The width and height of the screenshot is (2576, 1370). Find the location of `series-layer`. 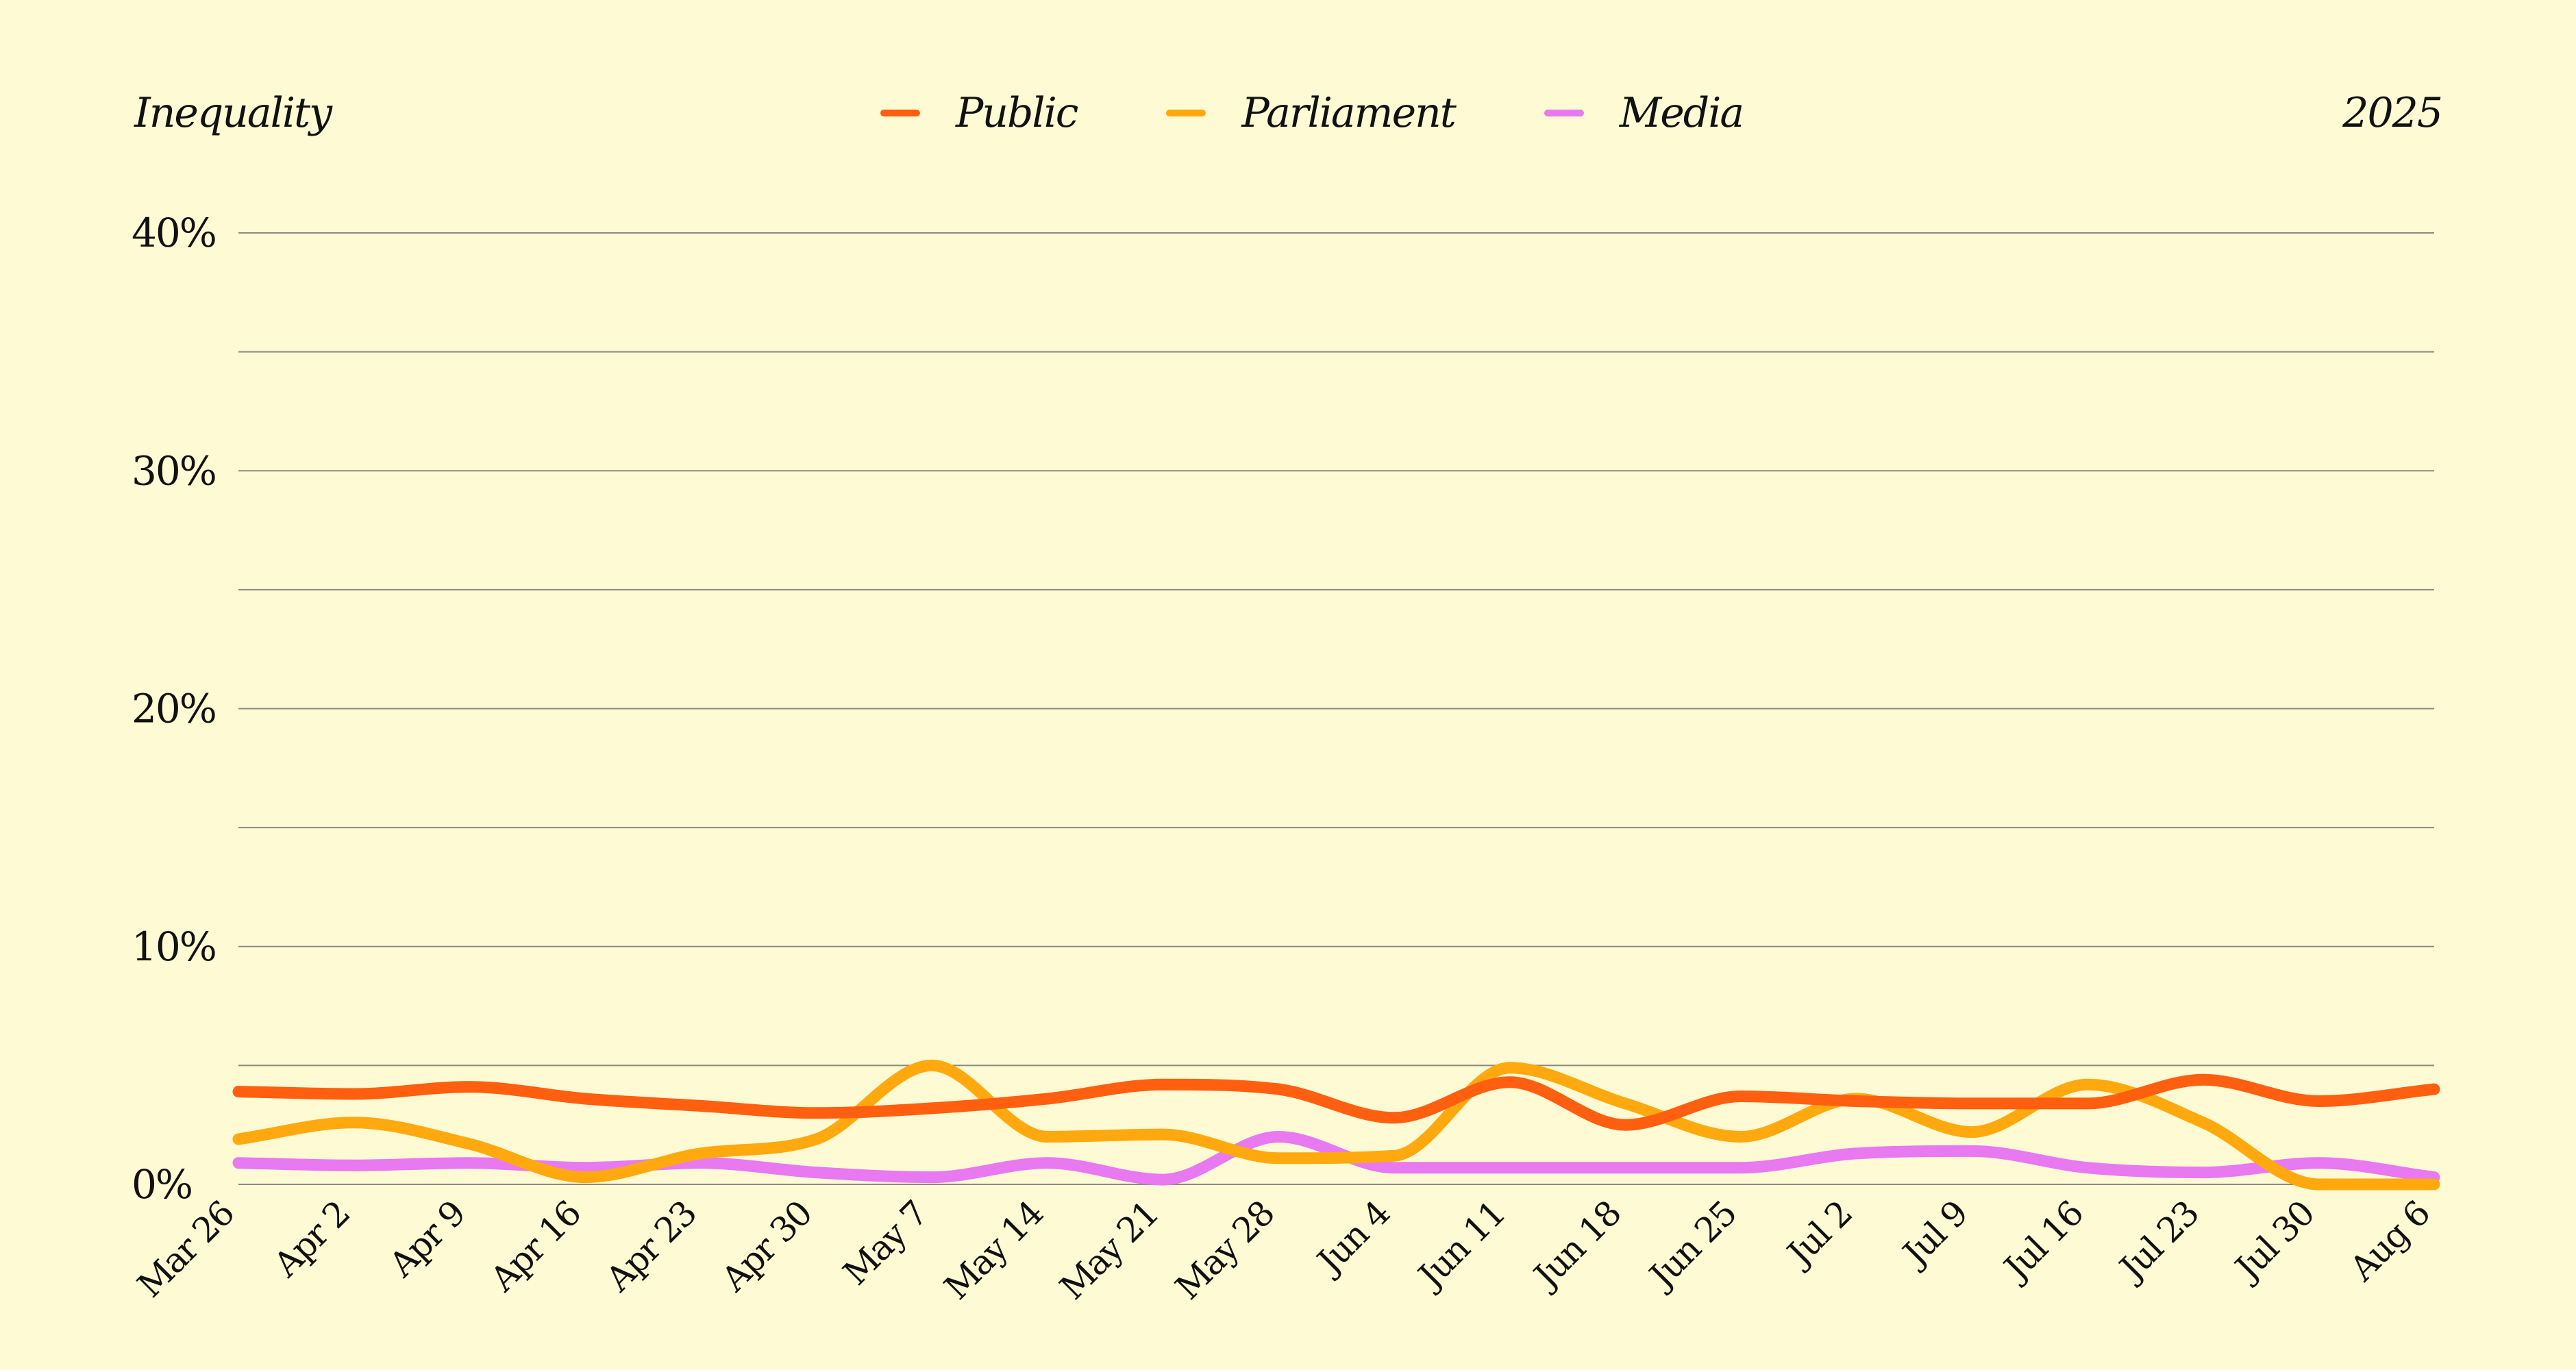

series-layer is located at coordinates (1336, 1125).